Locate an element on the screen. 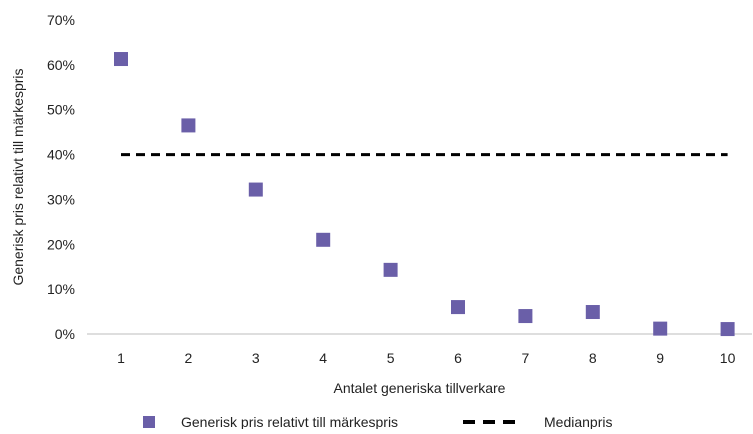 The width and height of the screenshot is (753, 434). y-axis-ticks: 0% 10% 20% 30% 40% 50% 60% 70% is located at coordinates (61, 177).